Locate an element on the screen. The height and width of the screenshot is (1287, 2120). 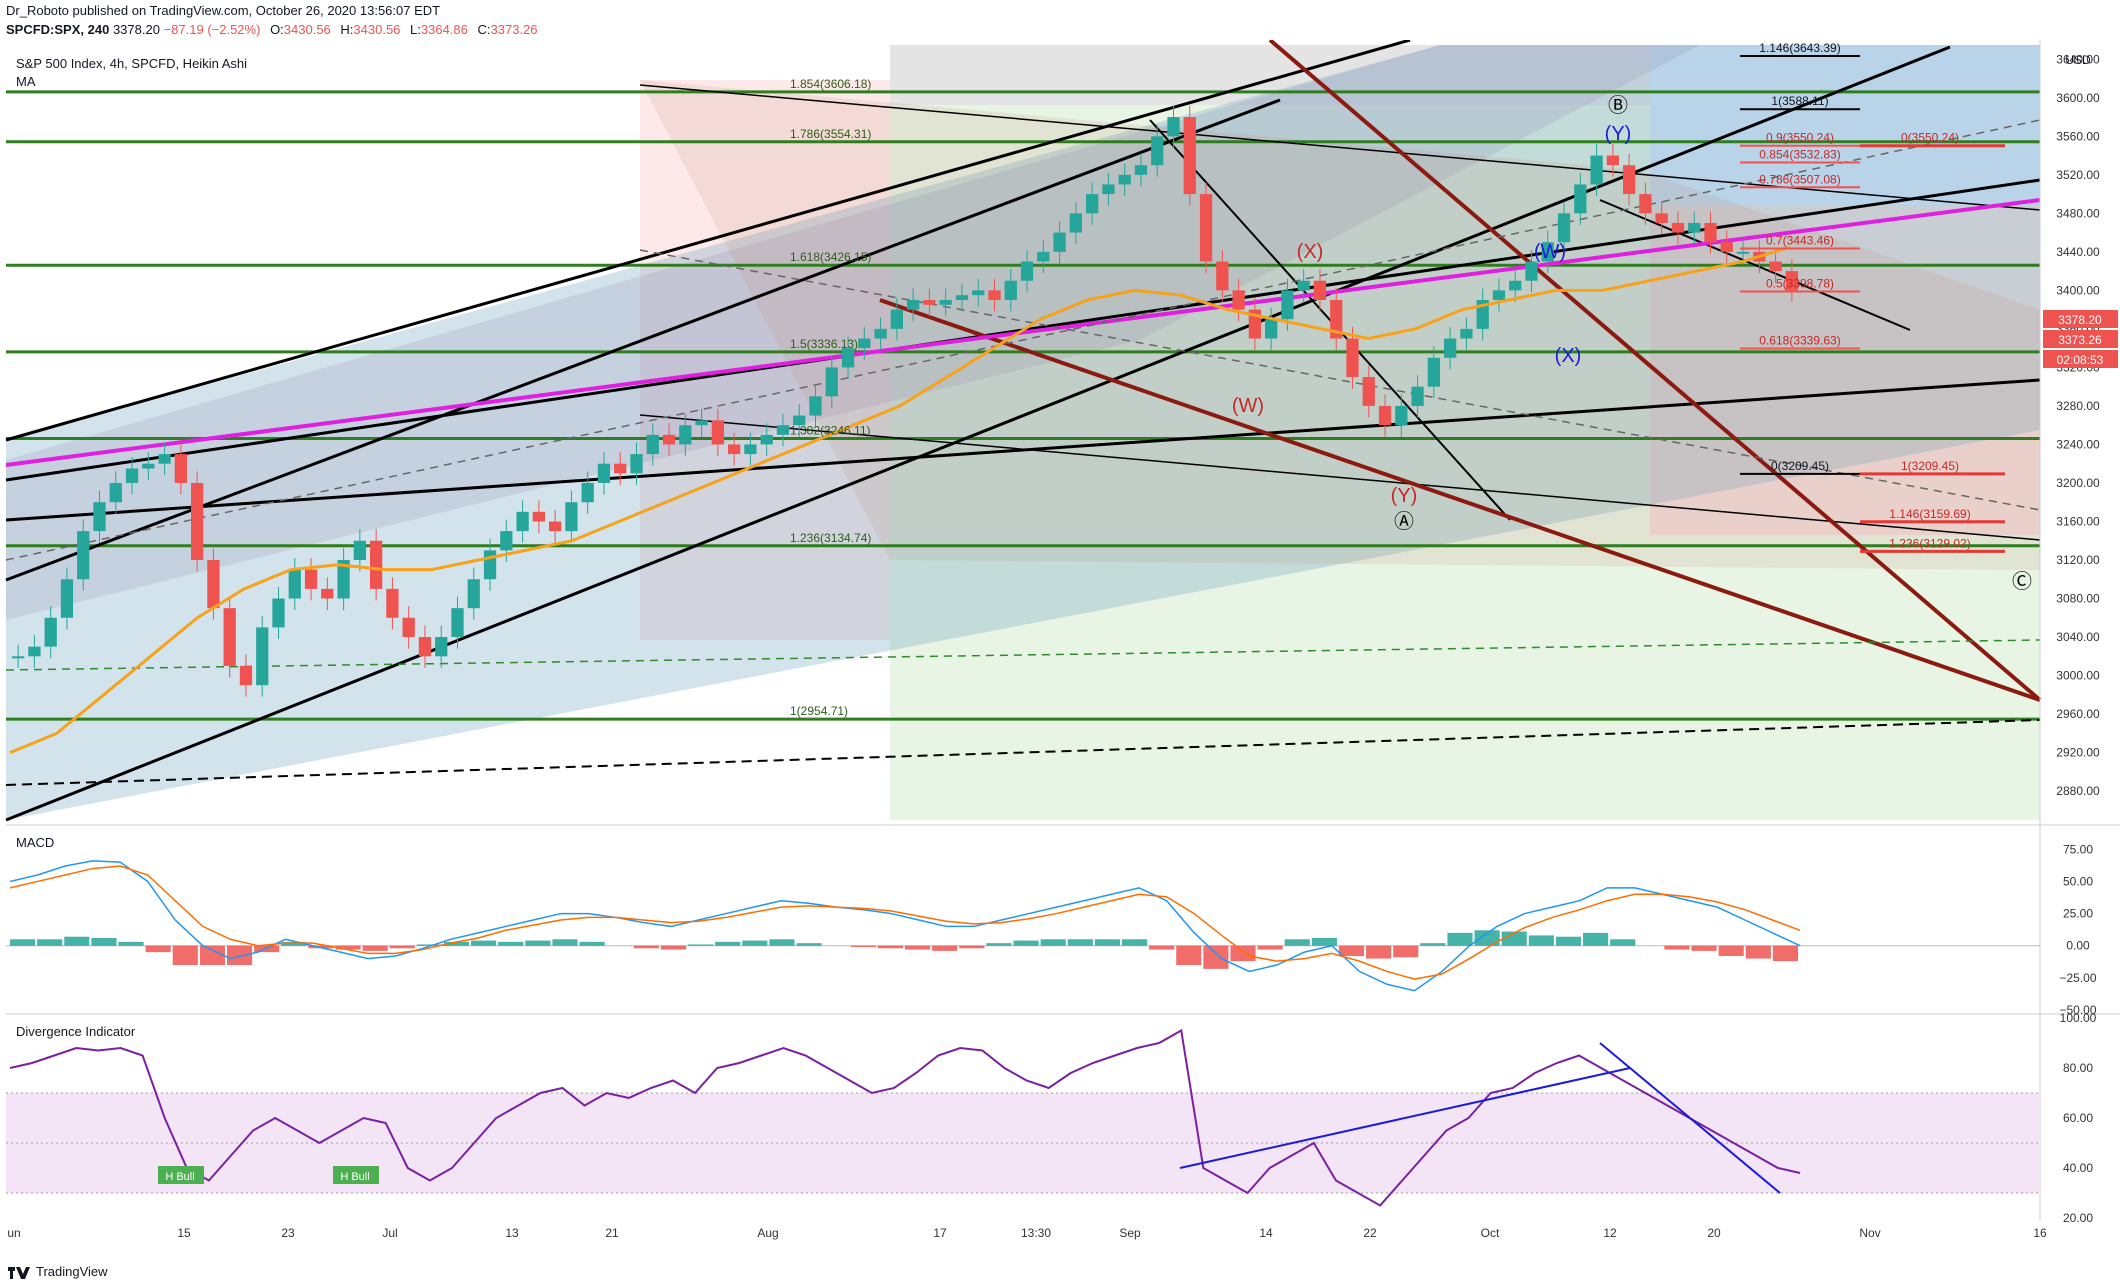
price-axis-tick: 3240.00 is located at coordinates (2078, 444).